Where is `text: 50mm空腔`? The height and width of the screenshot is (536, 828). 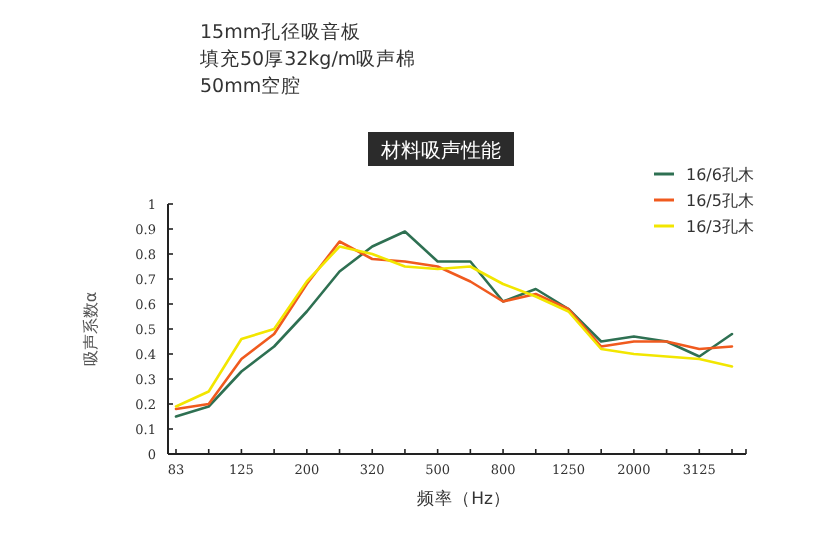
text: 50mm空腔 is located at coordinates (251, 86).